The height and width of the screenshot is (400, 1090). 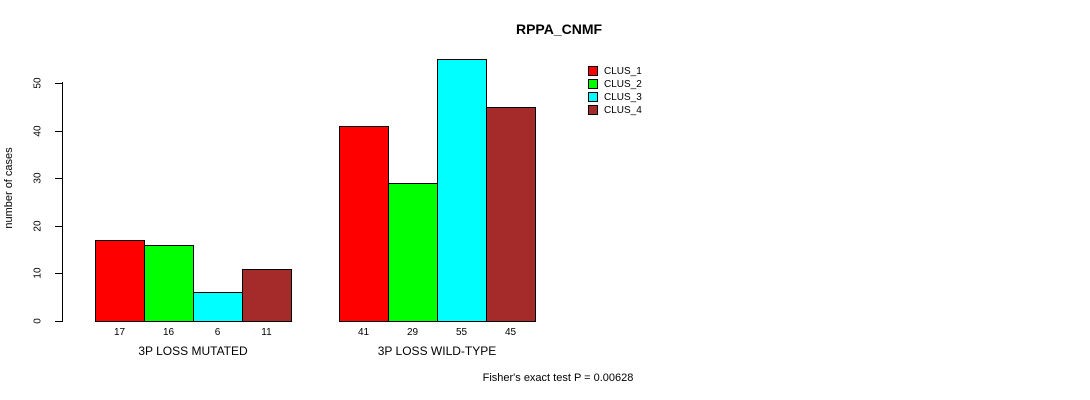 I want to click on y-tick-label-20: 20, so click(x=38, y=226).